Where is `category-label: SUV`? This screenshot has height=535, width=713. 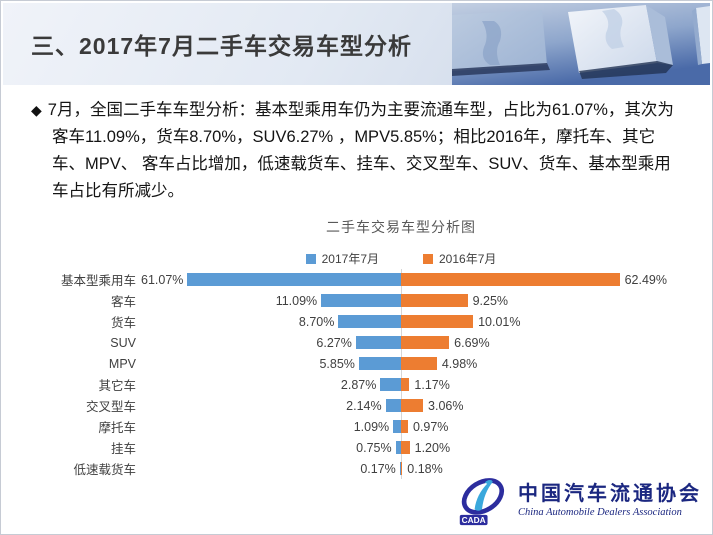 category-label: SUV is located at coordinates (123, 342).